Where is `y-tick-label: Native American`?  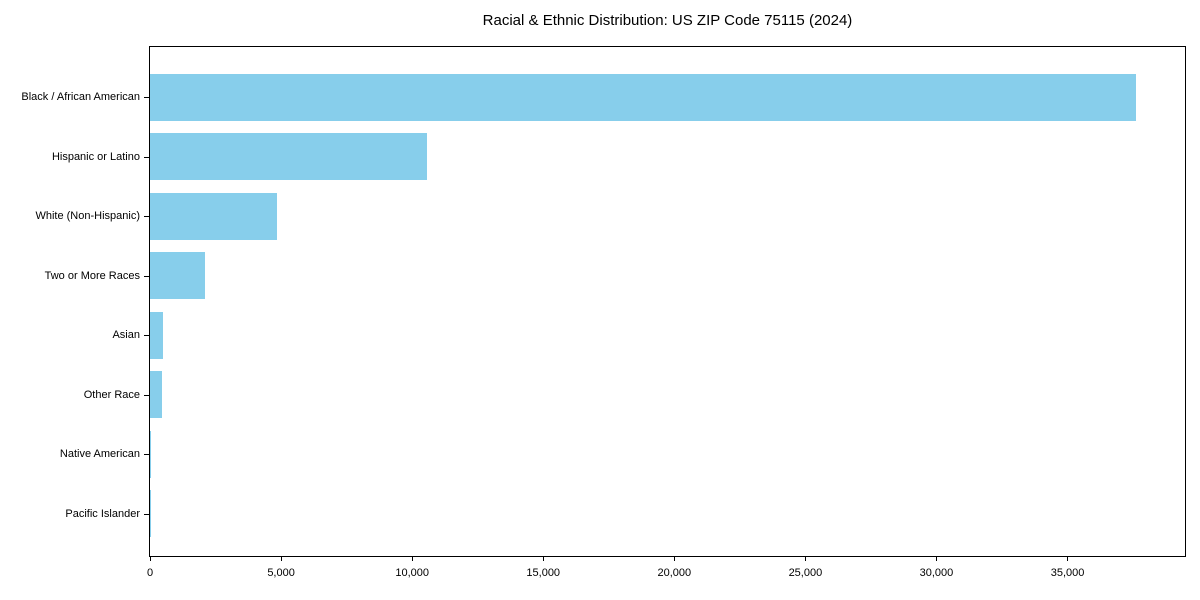 y-tick-label: Native American is located at coordinates (99, 454).